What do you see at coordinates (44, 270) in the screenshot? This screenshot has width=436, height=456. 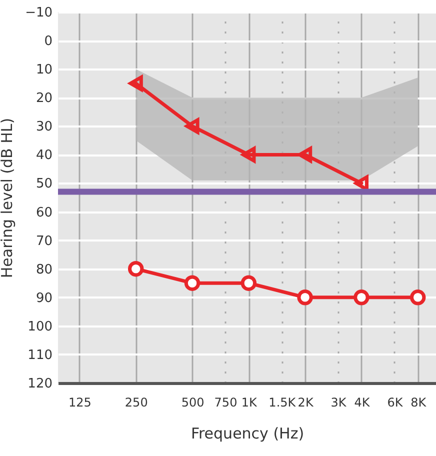 I see `y-tick-label: 80` at bounding box center [44, 270].